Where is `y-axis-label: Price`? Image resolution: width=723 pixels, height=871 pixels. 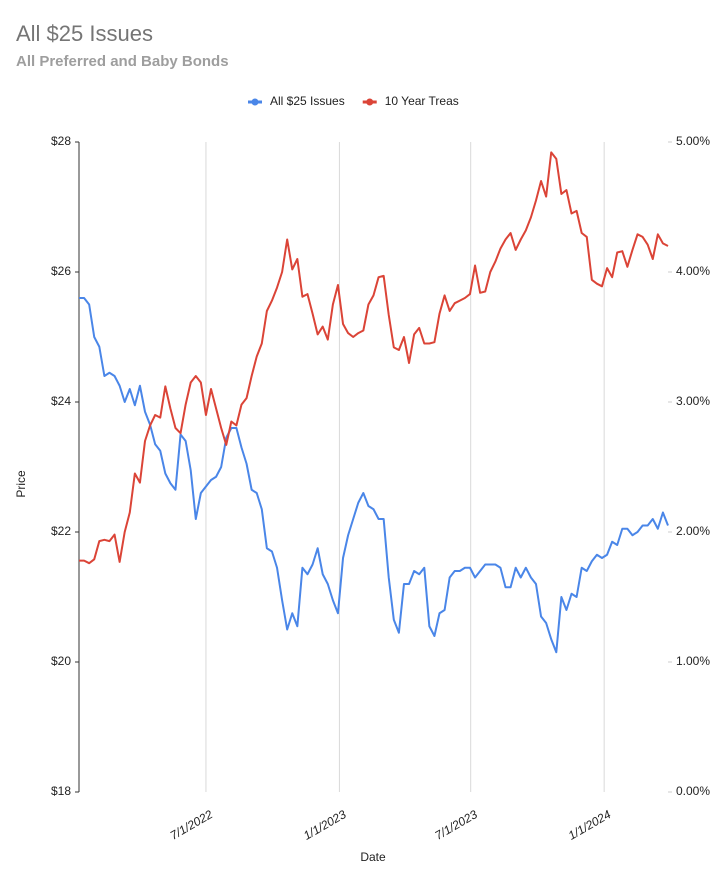
y-axis-label: Price is located at coordinates (21, 484).